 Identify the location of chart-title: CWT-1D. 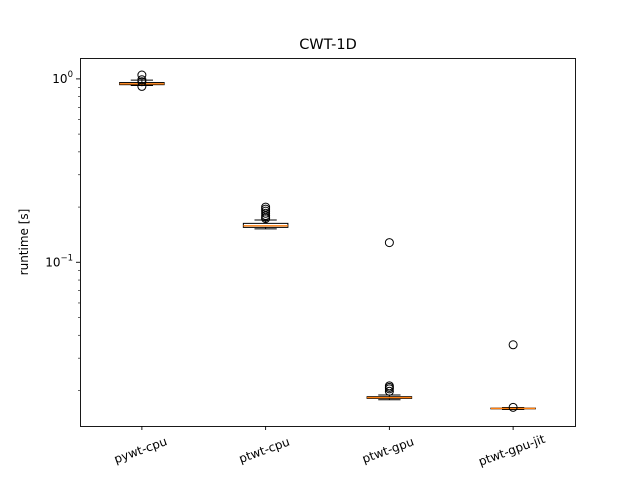
(328, 45).